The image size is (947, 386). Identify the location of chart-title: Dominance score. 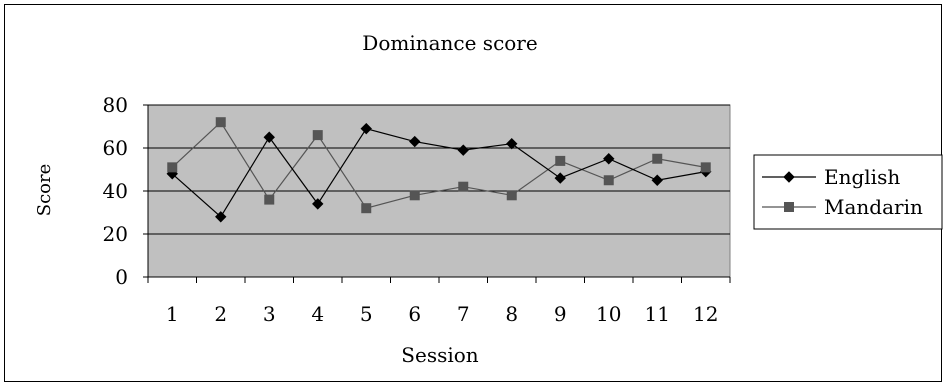
(449, 43).